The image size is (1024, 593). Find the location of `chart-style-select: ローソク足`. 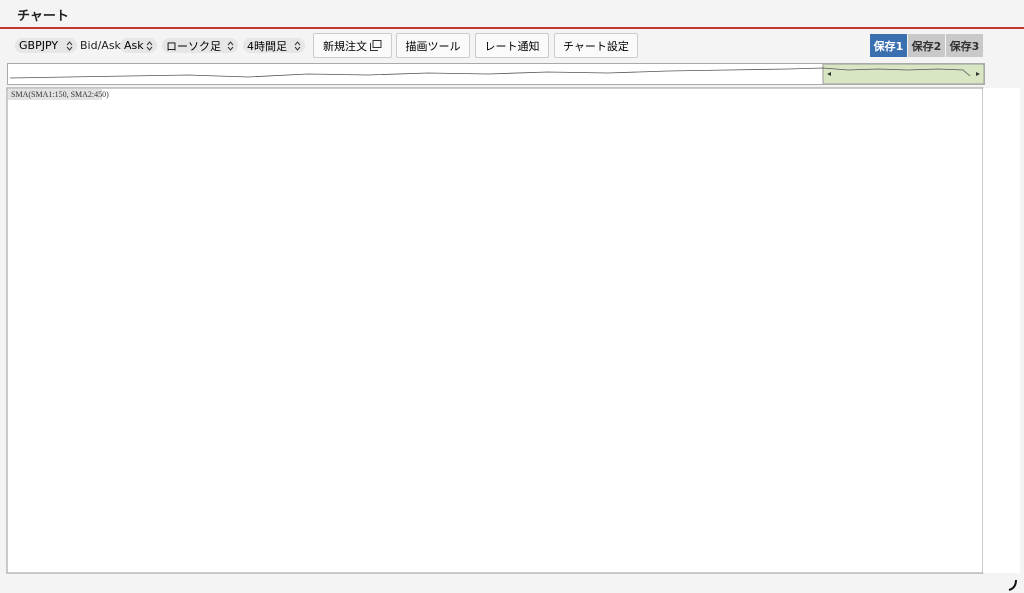

chart-style-select: ローソク足 is located at coordinates (200, 45).